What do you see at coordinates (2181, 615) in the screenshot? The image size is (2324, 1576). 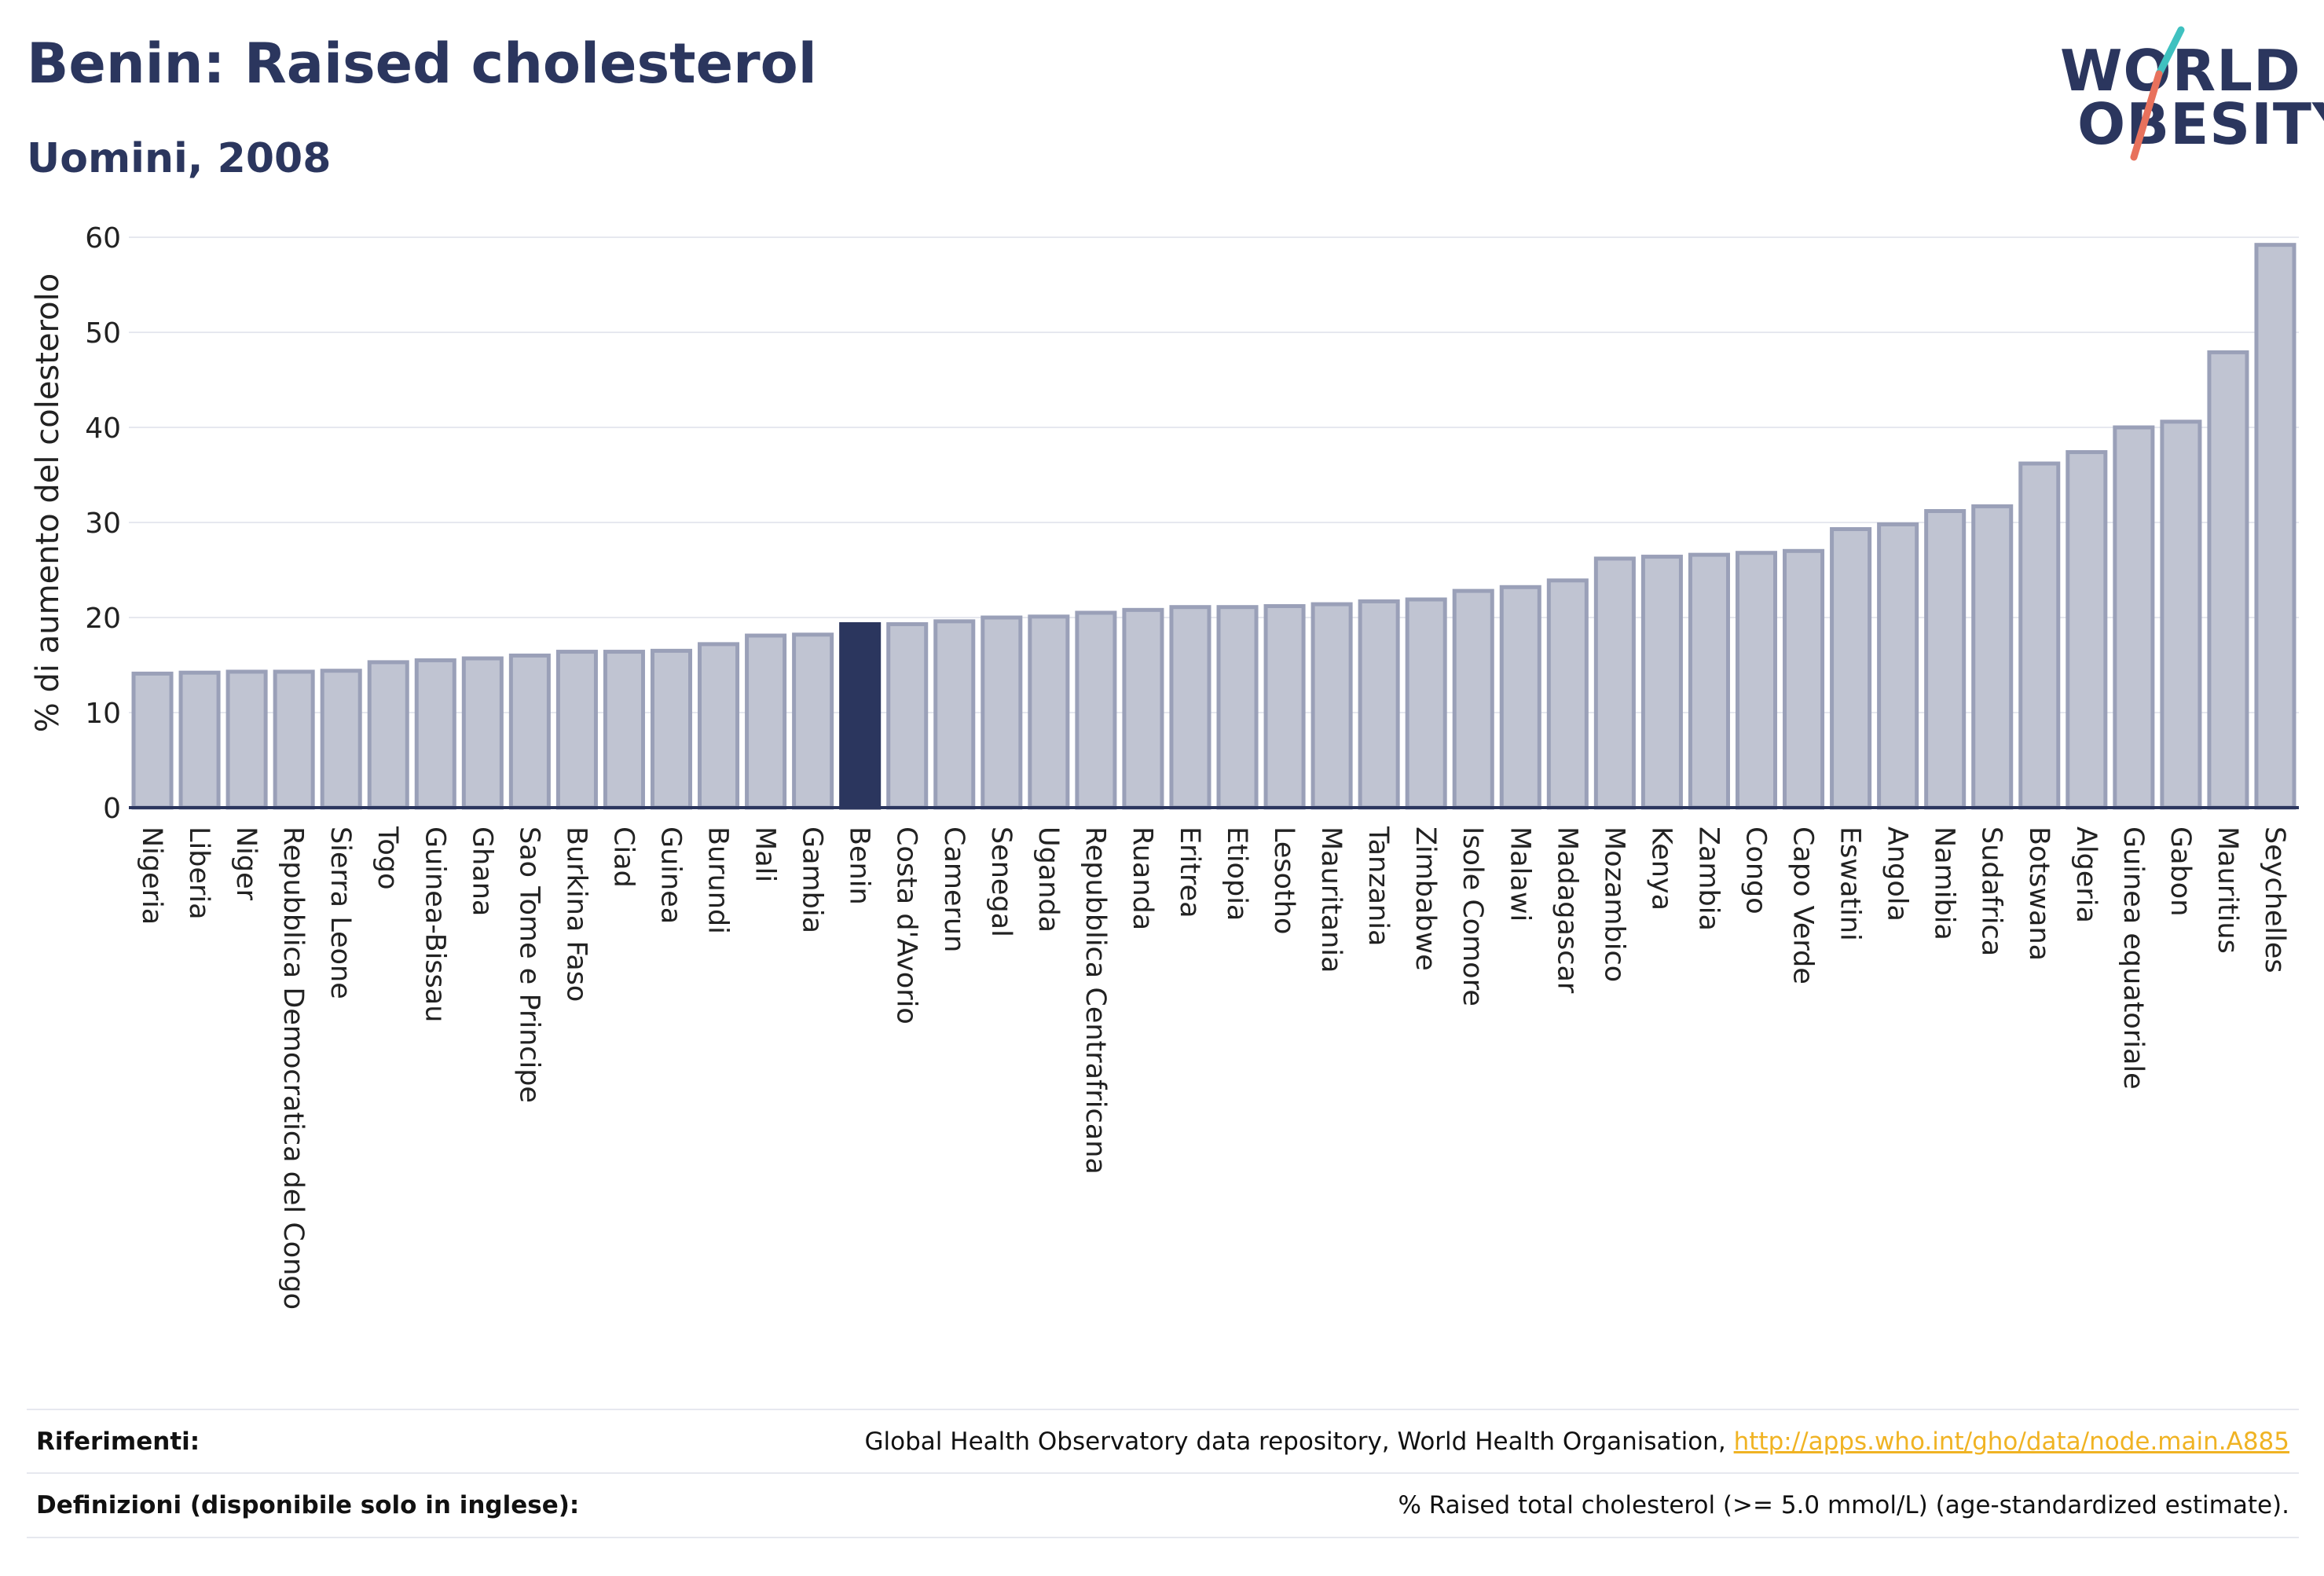 I see `bar-gabon` at bounding box center [2181, 615].